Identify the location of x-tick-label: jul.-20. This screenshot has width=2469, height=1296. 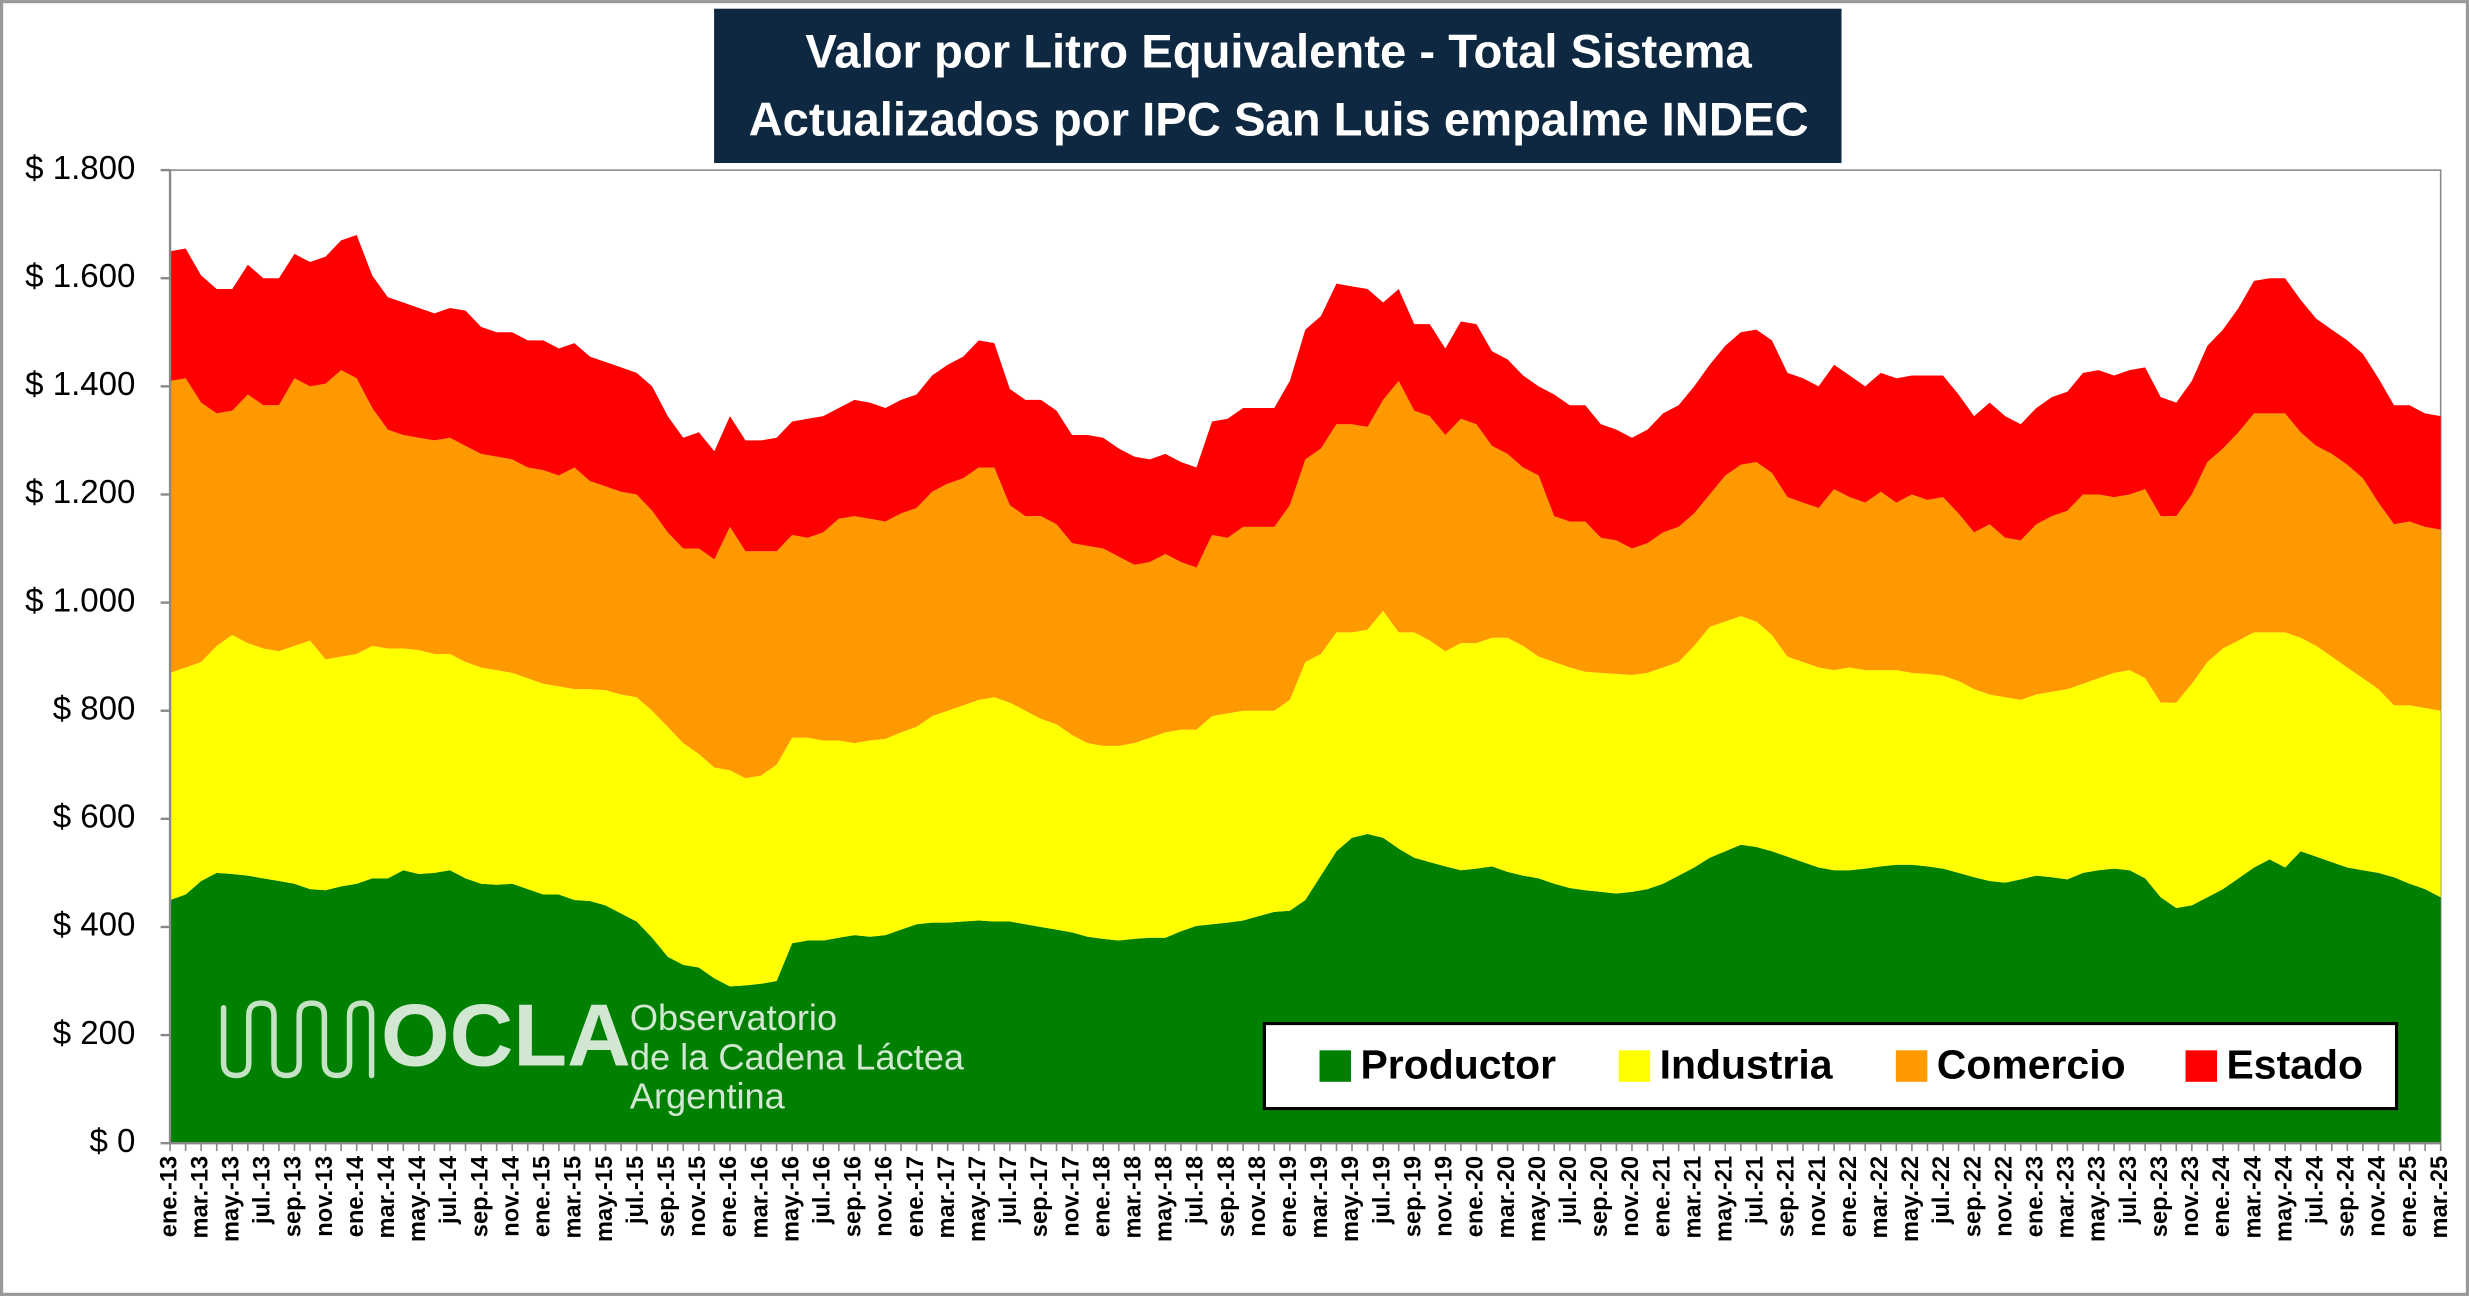
(1569, 1190).